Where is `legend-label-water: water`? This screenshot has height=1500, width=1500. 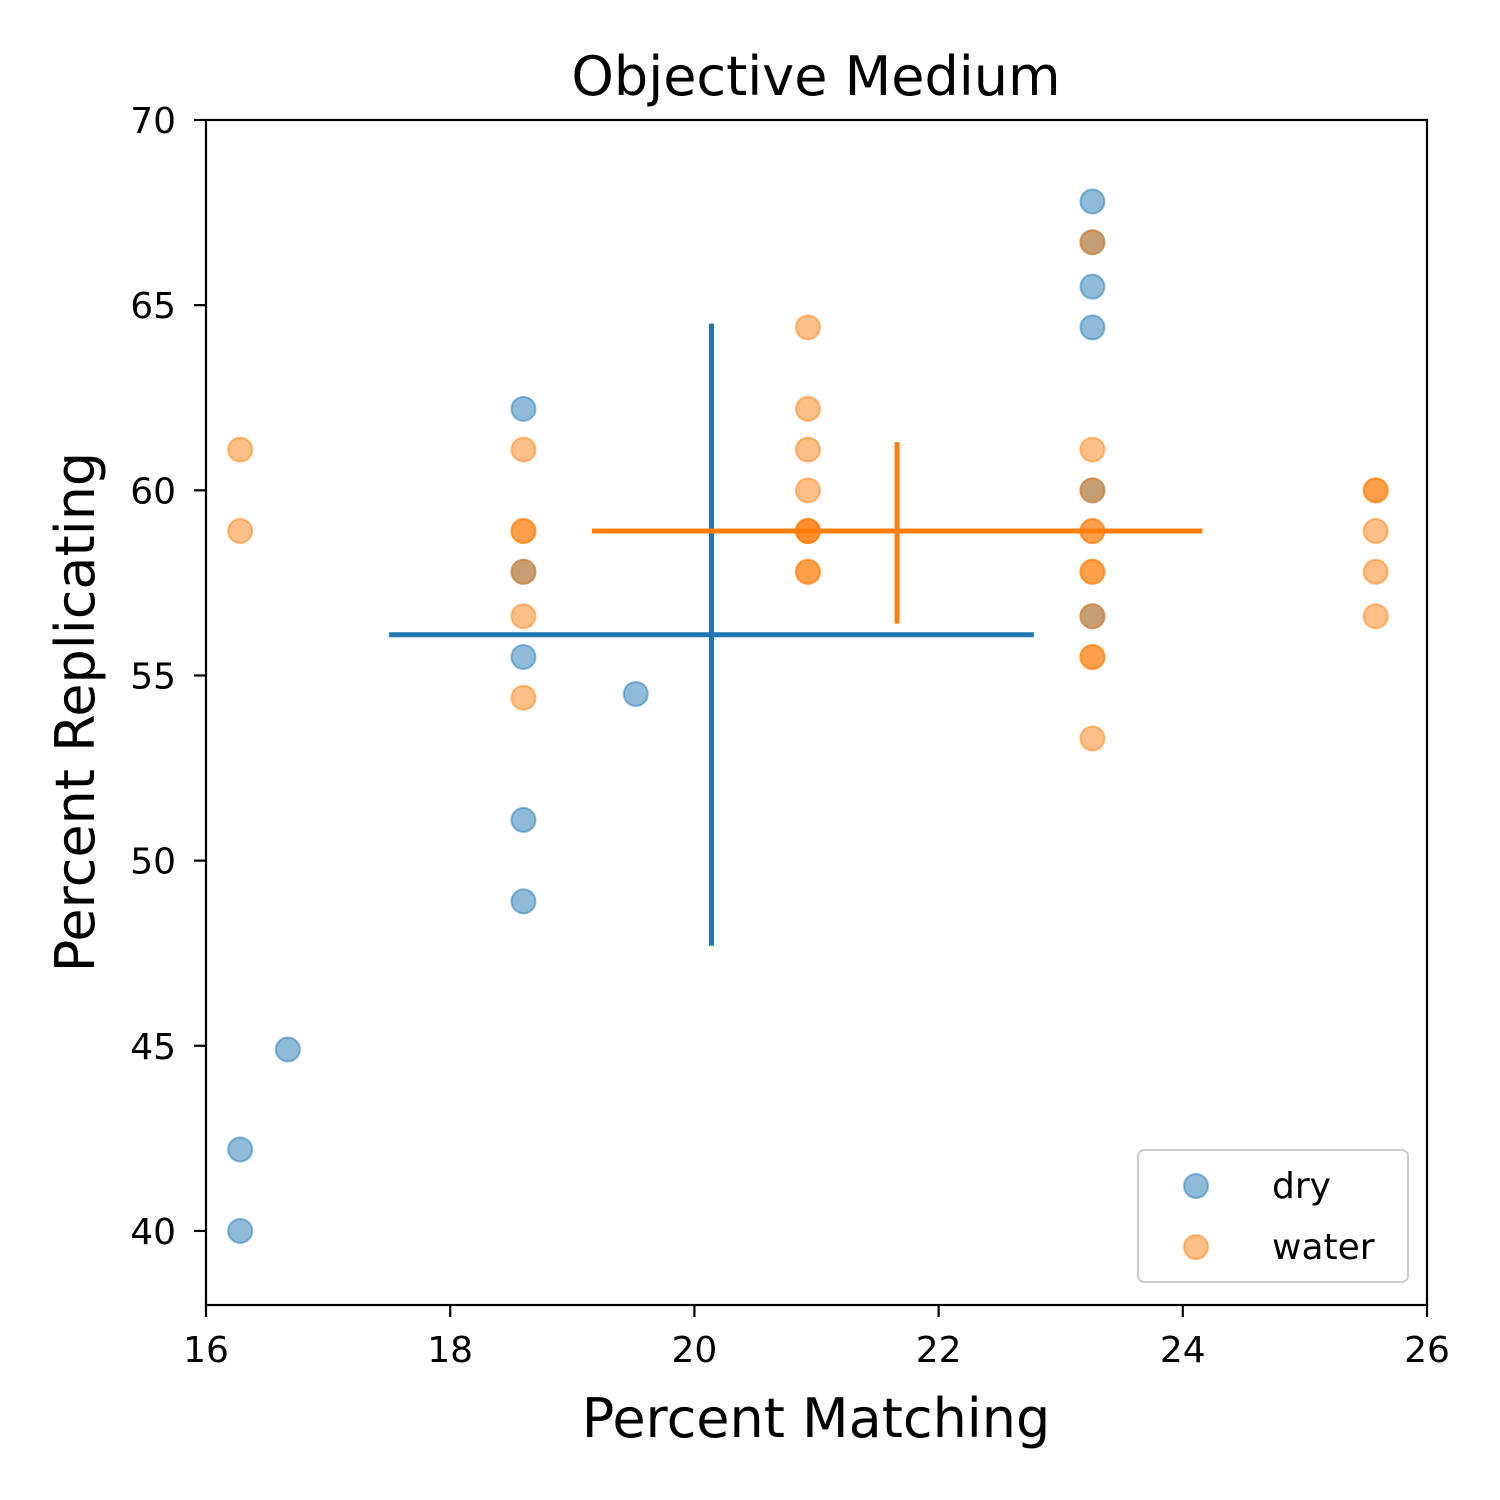 legend-label-water: water is located at coordinates (1323, 1247).